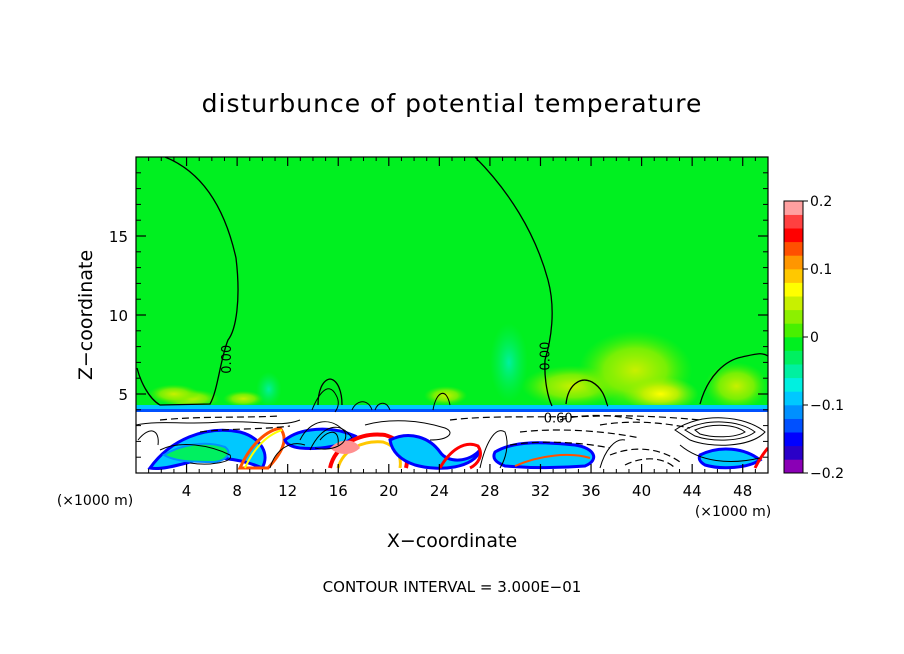 This screenshot has height=654, width=904. I want to click on x-tick-label: 20, so click(388, 491).